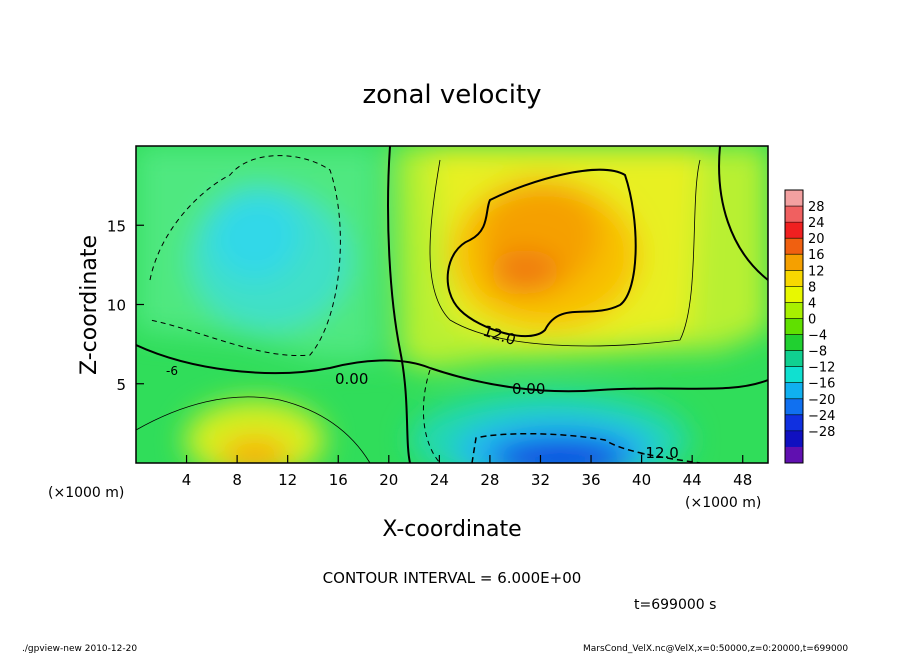 This screenshot has height=654, width=904. I want to click on y-tick-label: 15, so click(116, 226).